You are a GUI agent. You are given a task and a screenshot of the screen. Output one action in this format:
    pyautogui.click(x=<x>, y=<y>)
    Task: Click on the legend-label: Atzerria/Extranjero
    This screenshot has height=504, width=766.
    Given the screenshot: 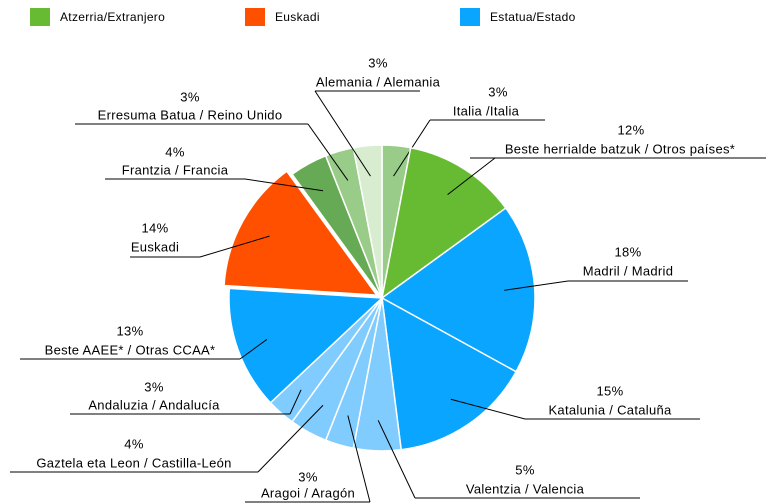 What is the action you would take?
    pyautogui.click(x=112, y=17)
    